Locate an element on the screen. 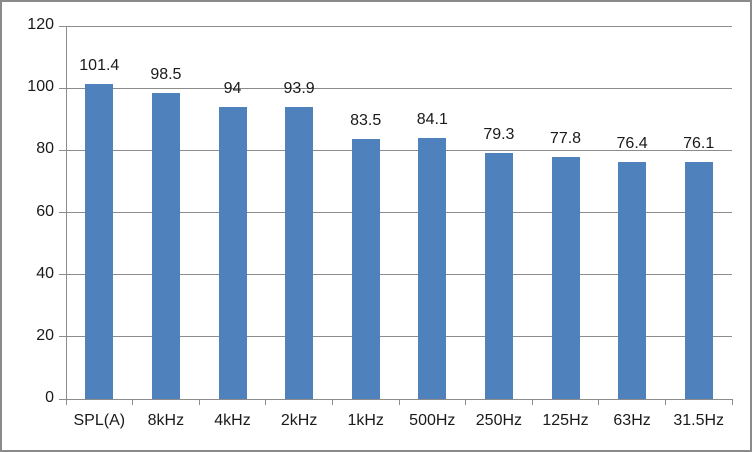 This screenshot has width=752, height=452. bar-value-label: 84.1 is located at coordinates (432, 119).